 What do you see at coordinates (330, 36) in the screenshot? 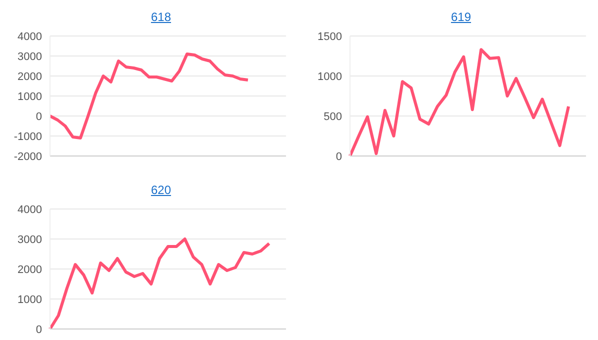
I see `y-tick-label: 1500` at bounding box center [330, 36].